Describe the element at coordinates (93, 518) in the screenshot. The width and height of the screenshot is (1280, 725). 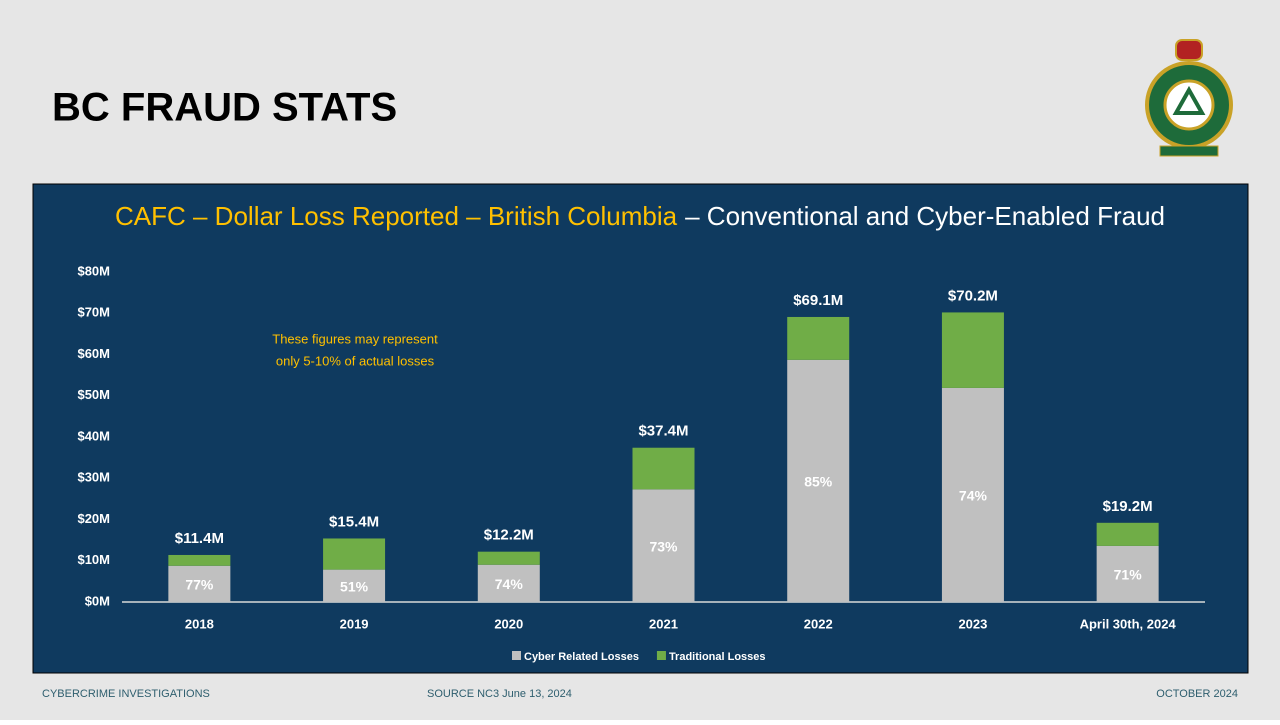
I see `y-tick-label: $20M` at that location.